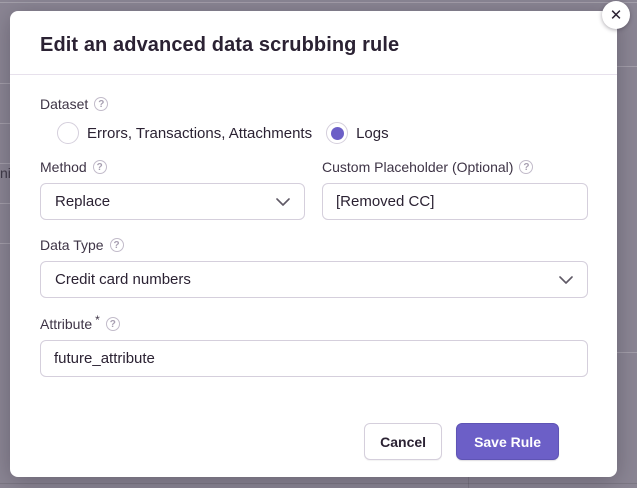  I want to click on method-field: Method ? Replace, so click(172, 189).